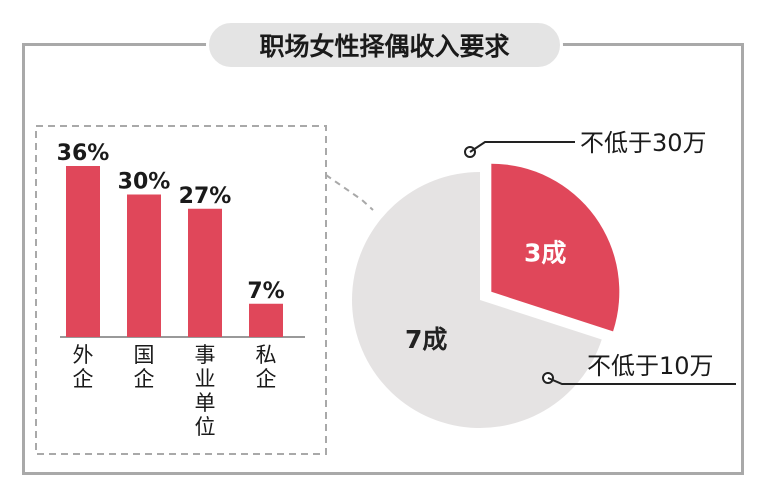  I want to click on bar-4-value-label: 7%, so click(265, 291).